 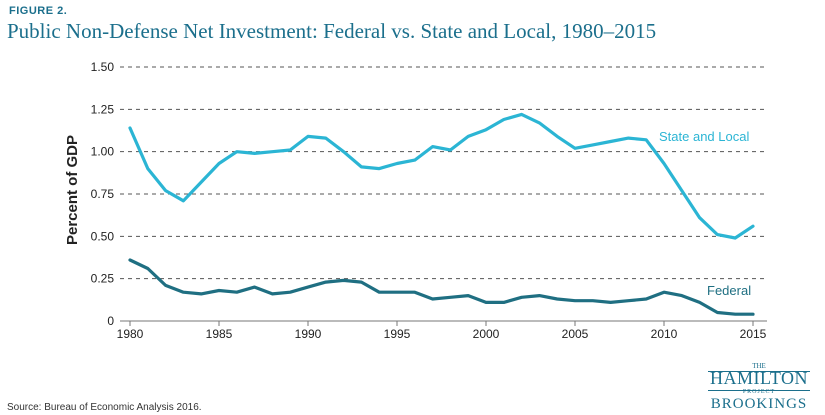 What do you see at coordinates (219, 334) in the screenshot?
I see `x-tick-label: 1985` at bounding box center [219, 334].